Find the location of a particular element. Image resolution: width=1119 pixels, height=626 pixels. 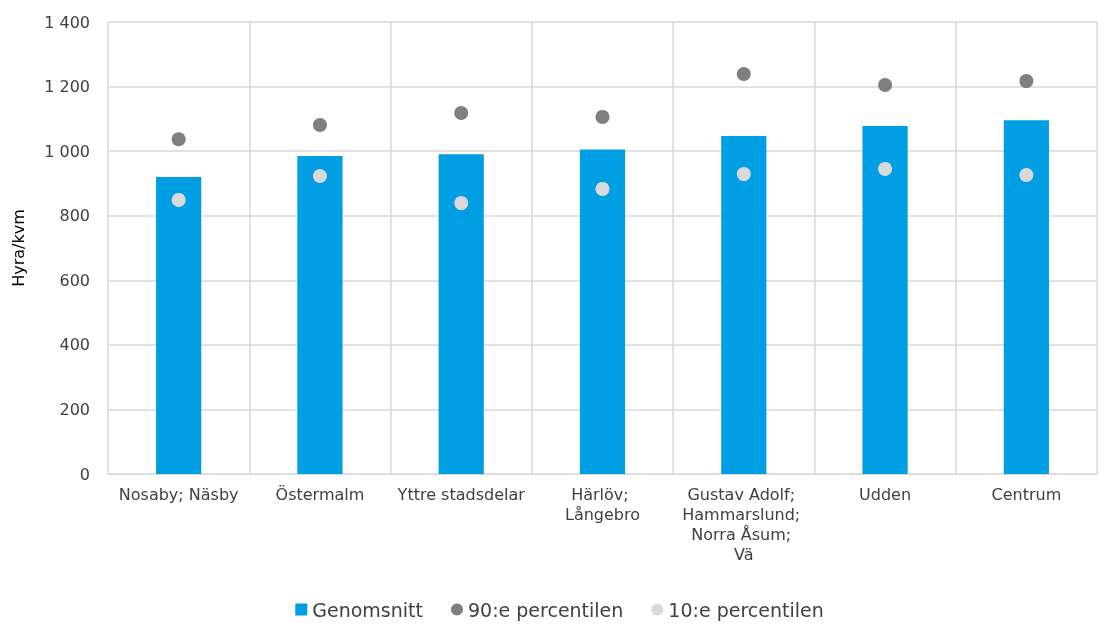

x-tick-label: Yttre stadsdelar is located at coordinates (461, 494).